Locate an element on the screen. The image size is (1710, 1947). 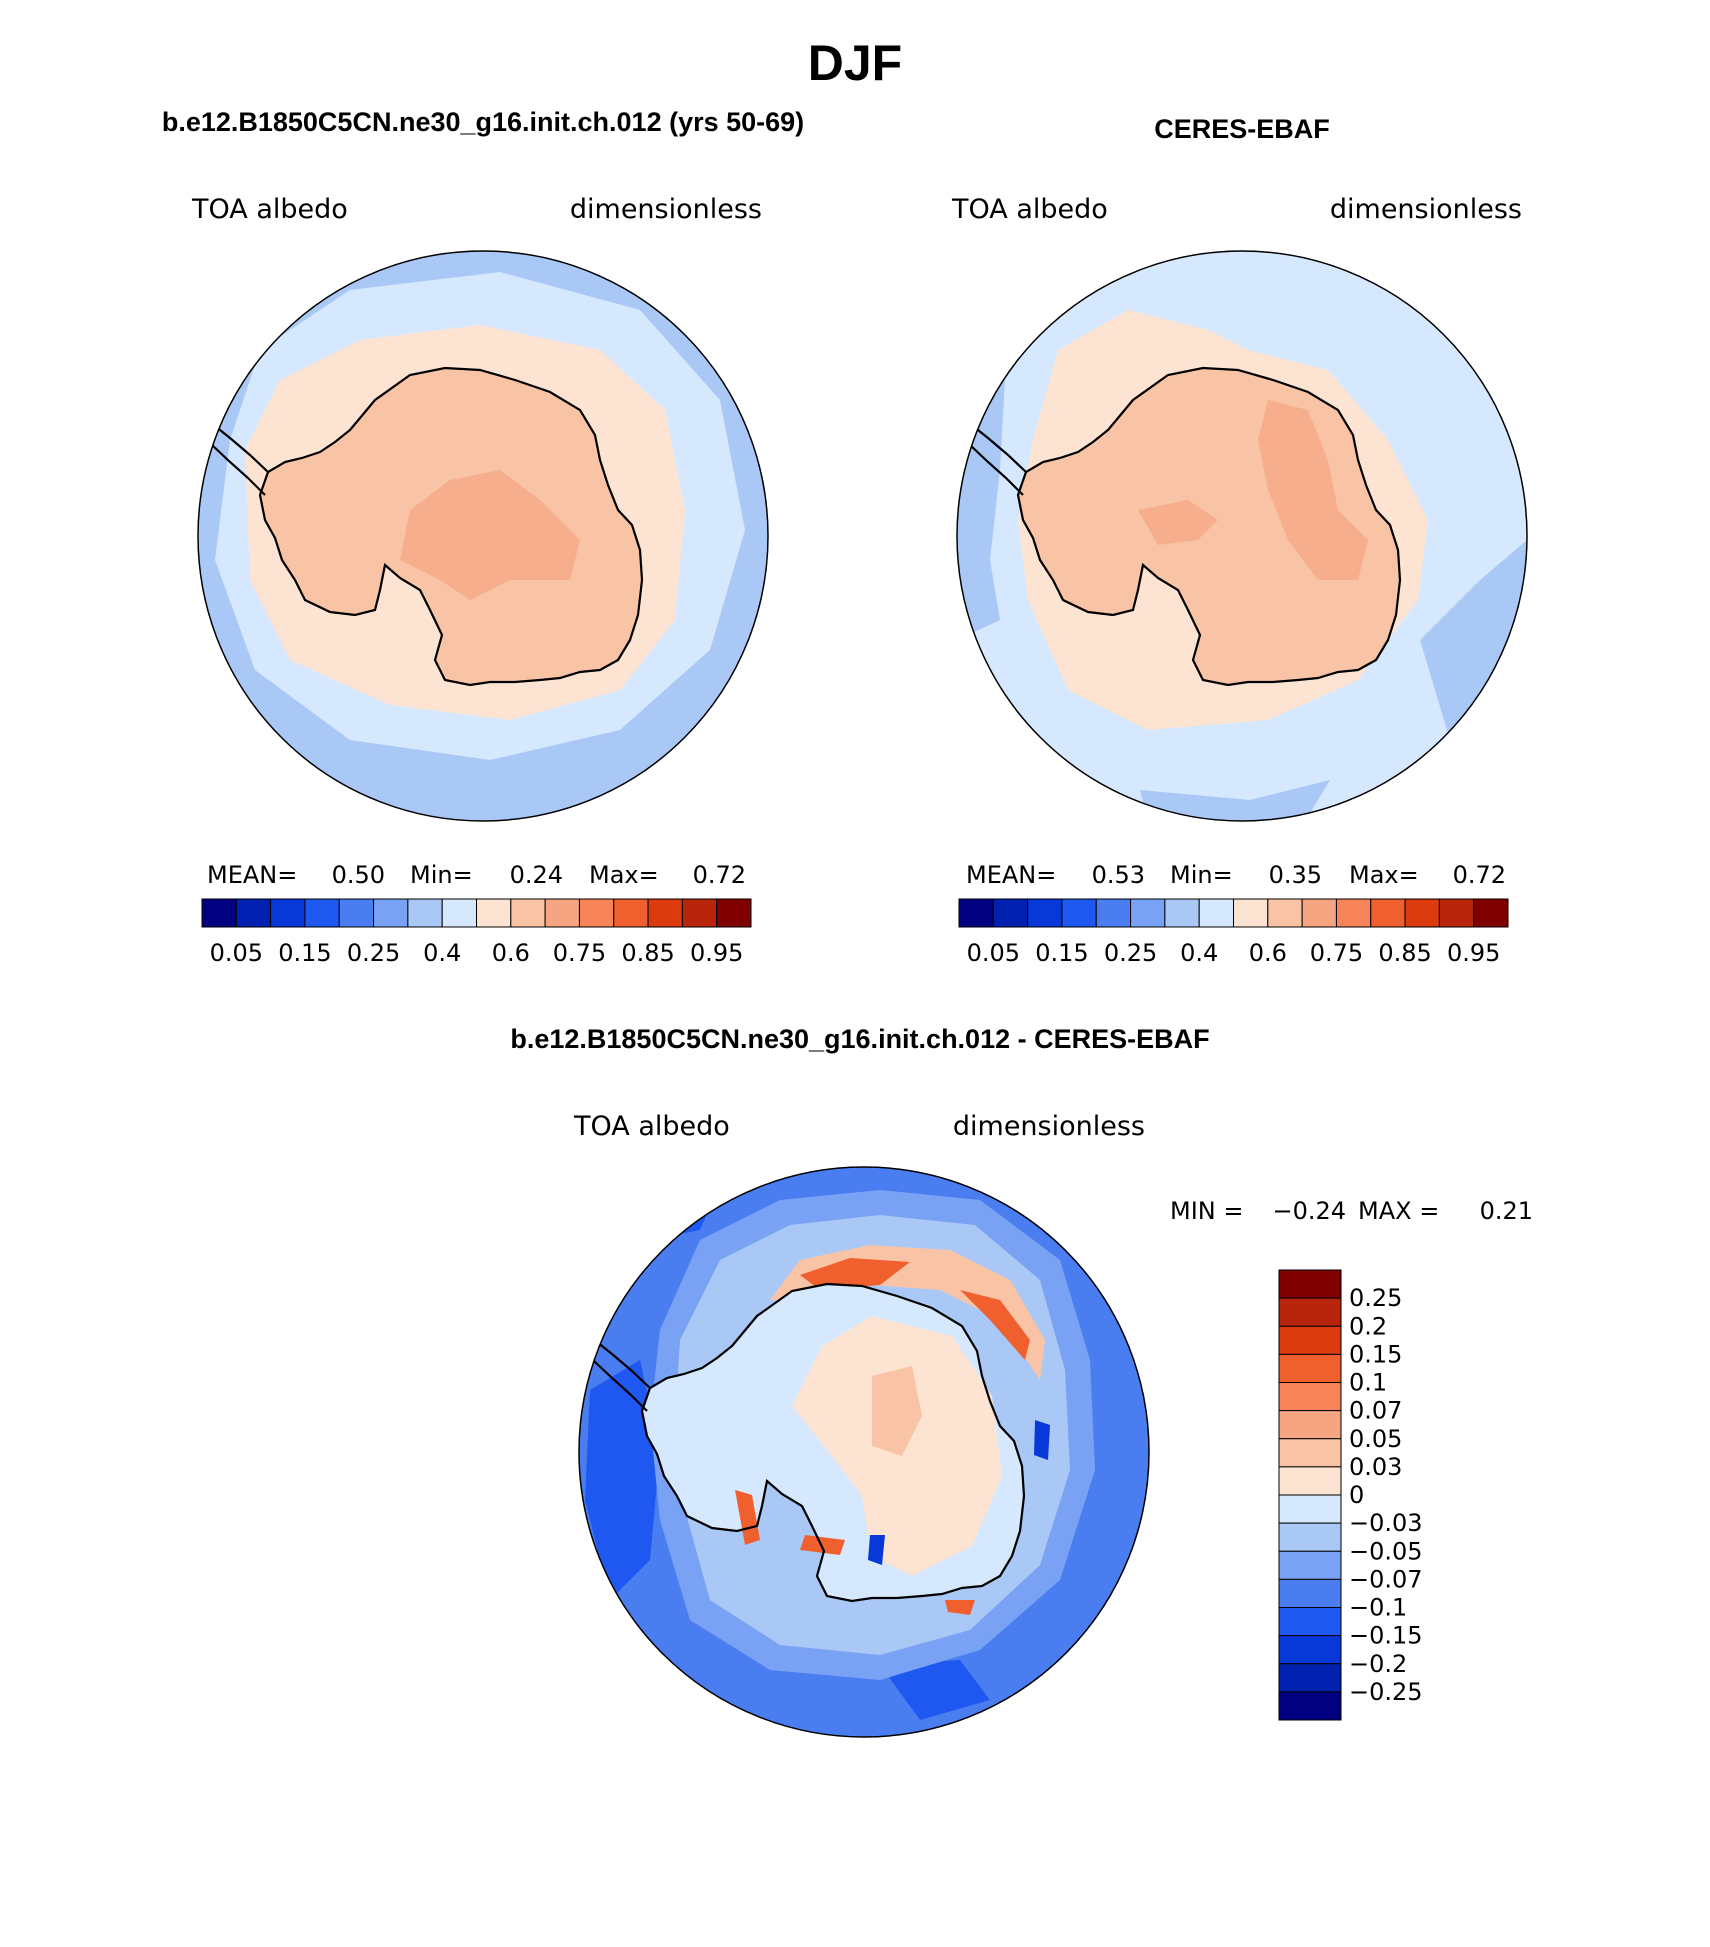
panel-diff-variable: TOA albedo is located at coordinates (651, 1126).